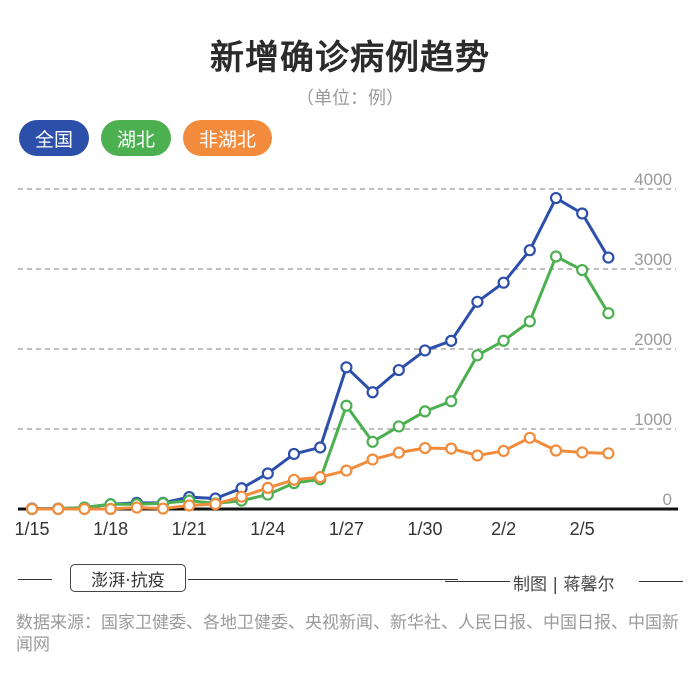 This screenshot has width=700, height=674. Describe the element at coordinates (110, 529) in the screenshot. I see `x-tick-label: 1/18` at that location.